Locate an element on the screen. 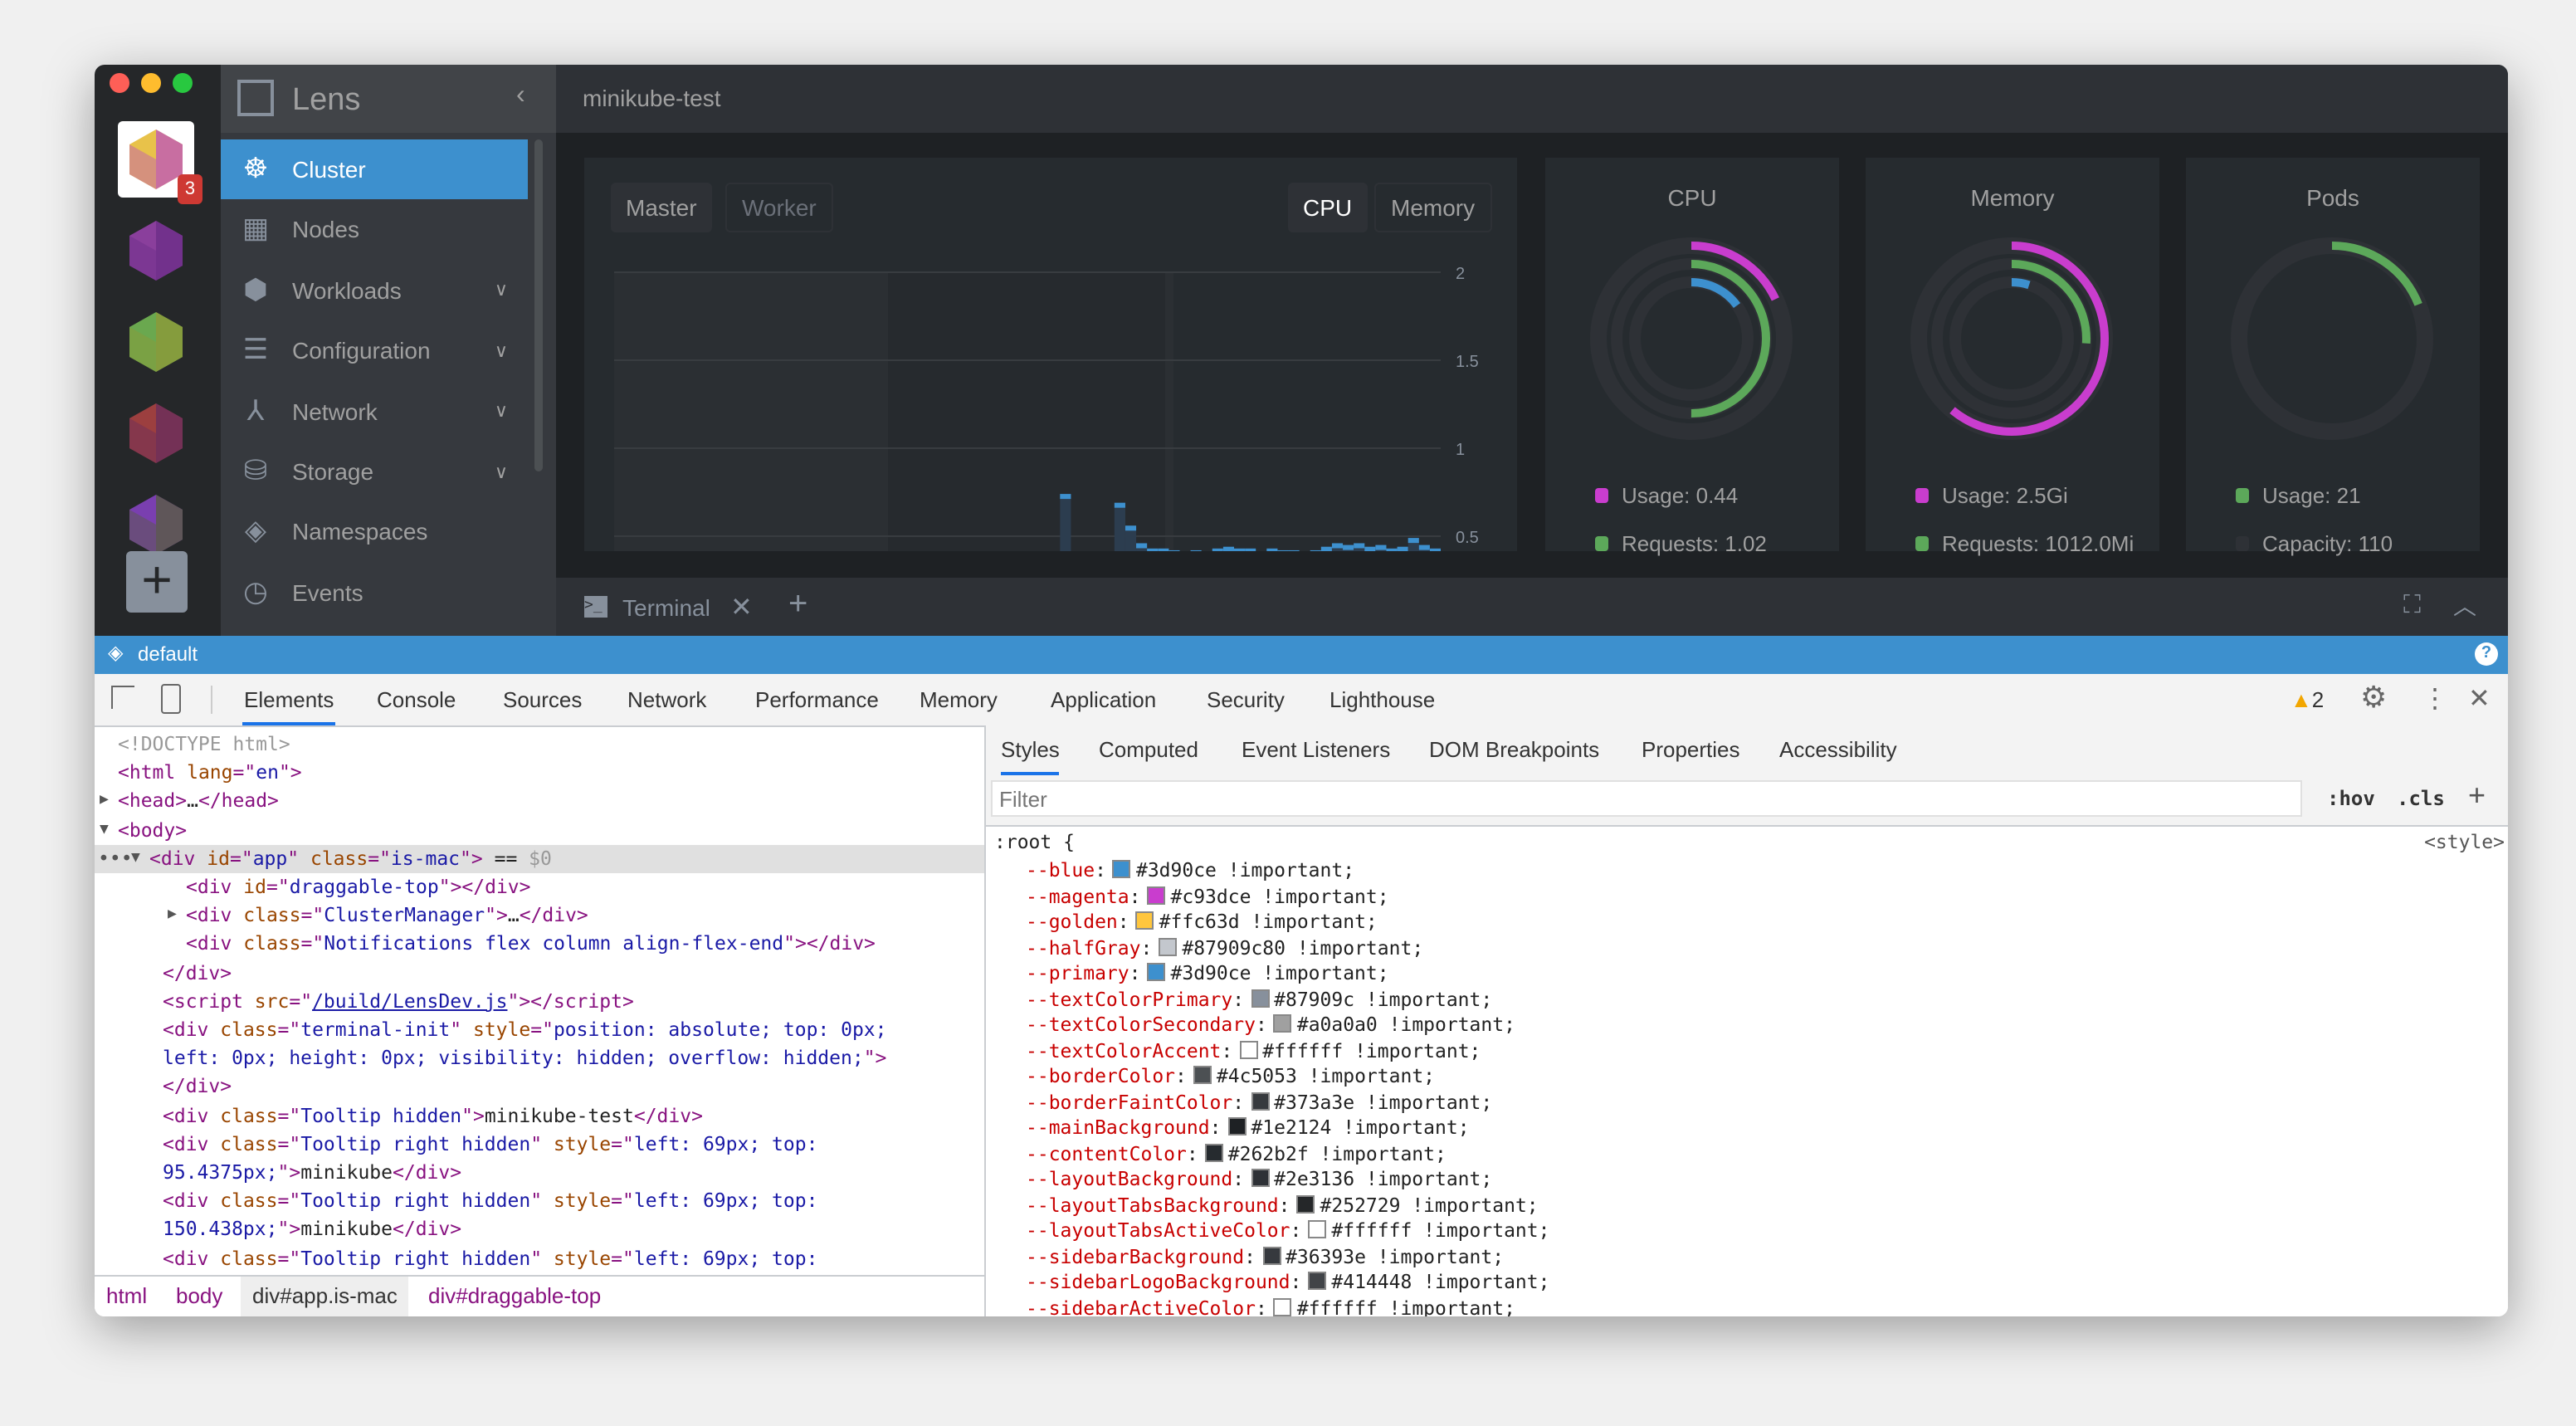  breadcrumb-item: div#draggable-top is located at coordinates (515, 1295).